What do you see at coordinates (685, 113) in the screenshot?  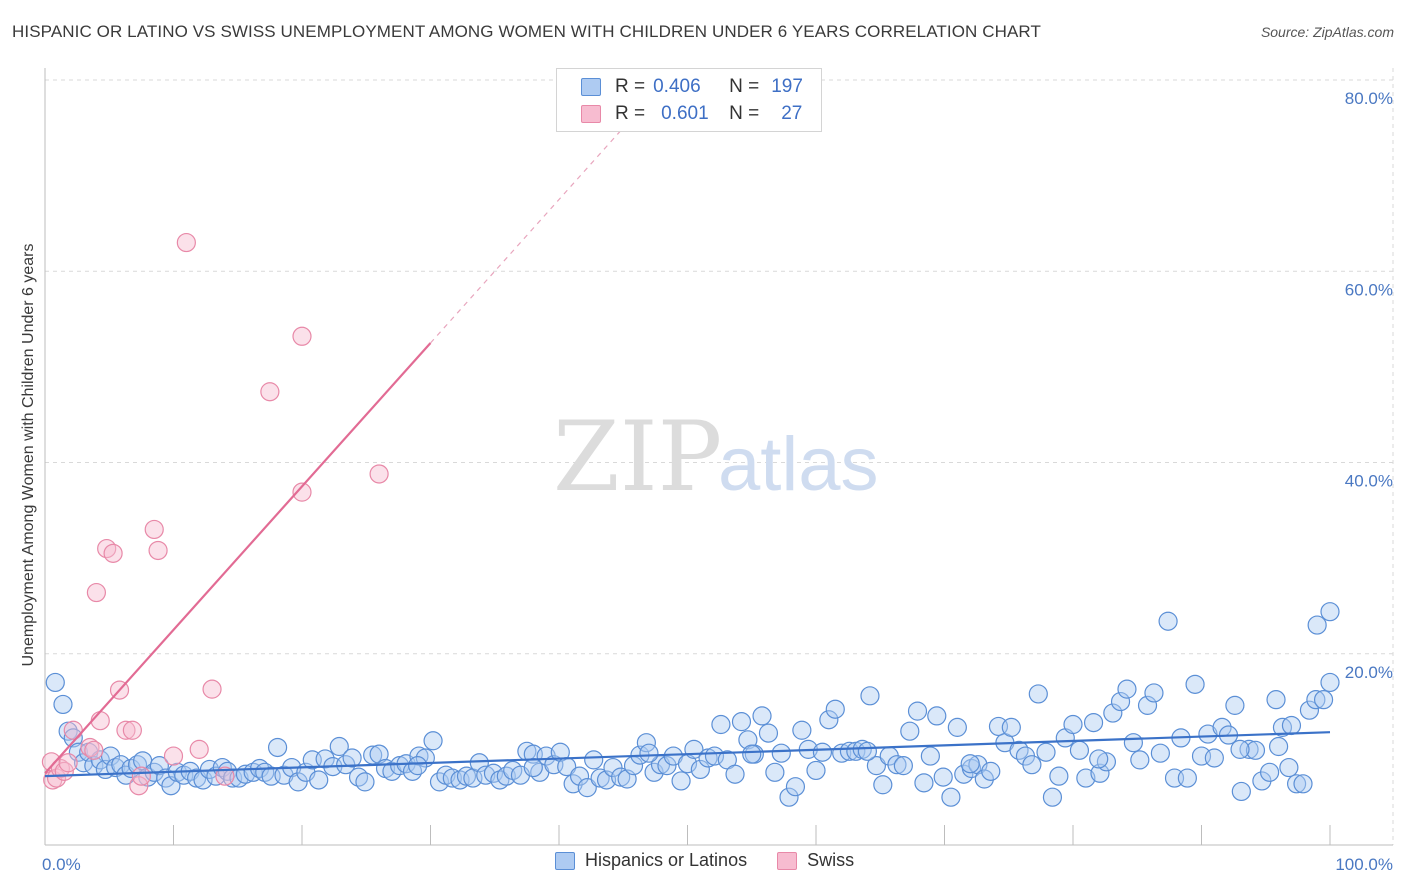 I see `legend-r-value: 0.601` at bounding box center [685, 113].